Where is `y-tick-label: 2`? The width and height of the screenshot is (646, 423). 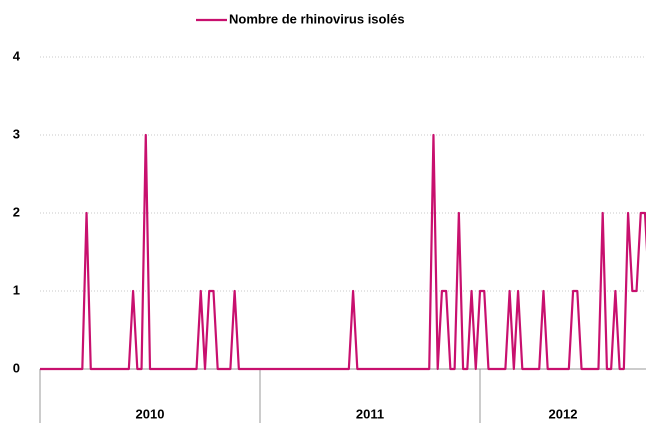
y-tick-label: 2 is located at coordinates (16, 211).